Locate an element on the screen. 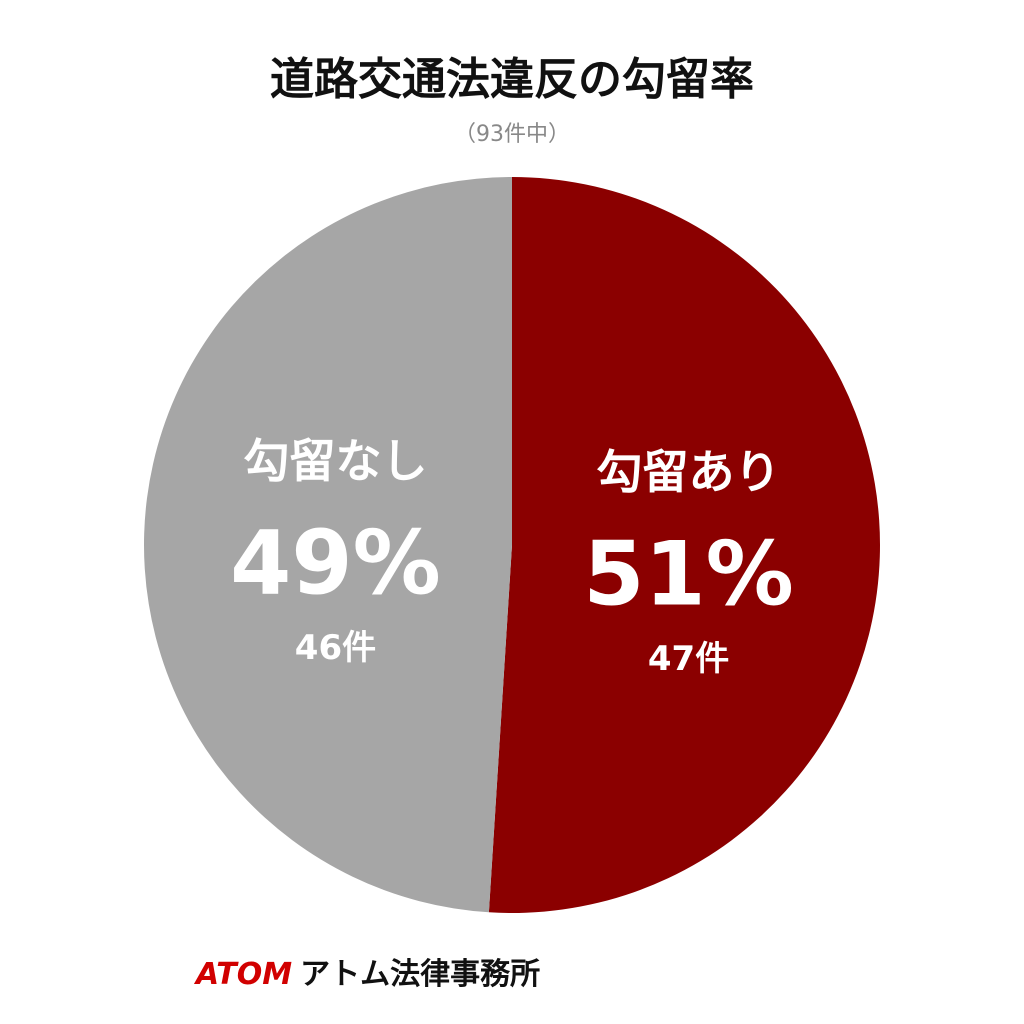 The image size is (1024, 1024). slice-count: 47件 is located at coordinates (688, 659).